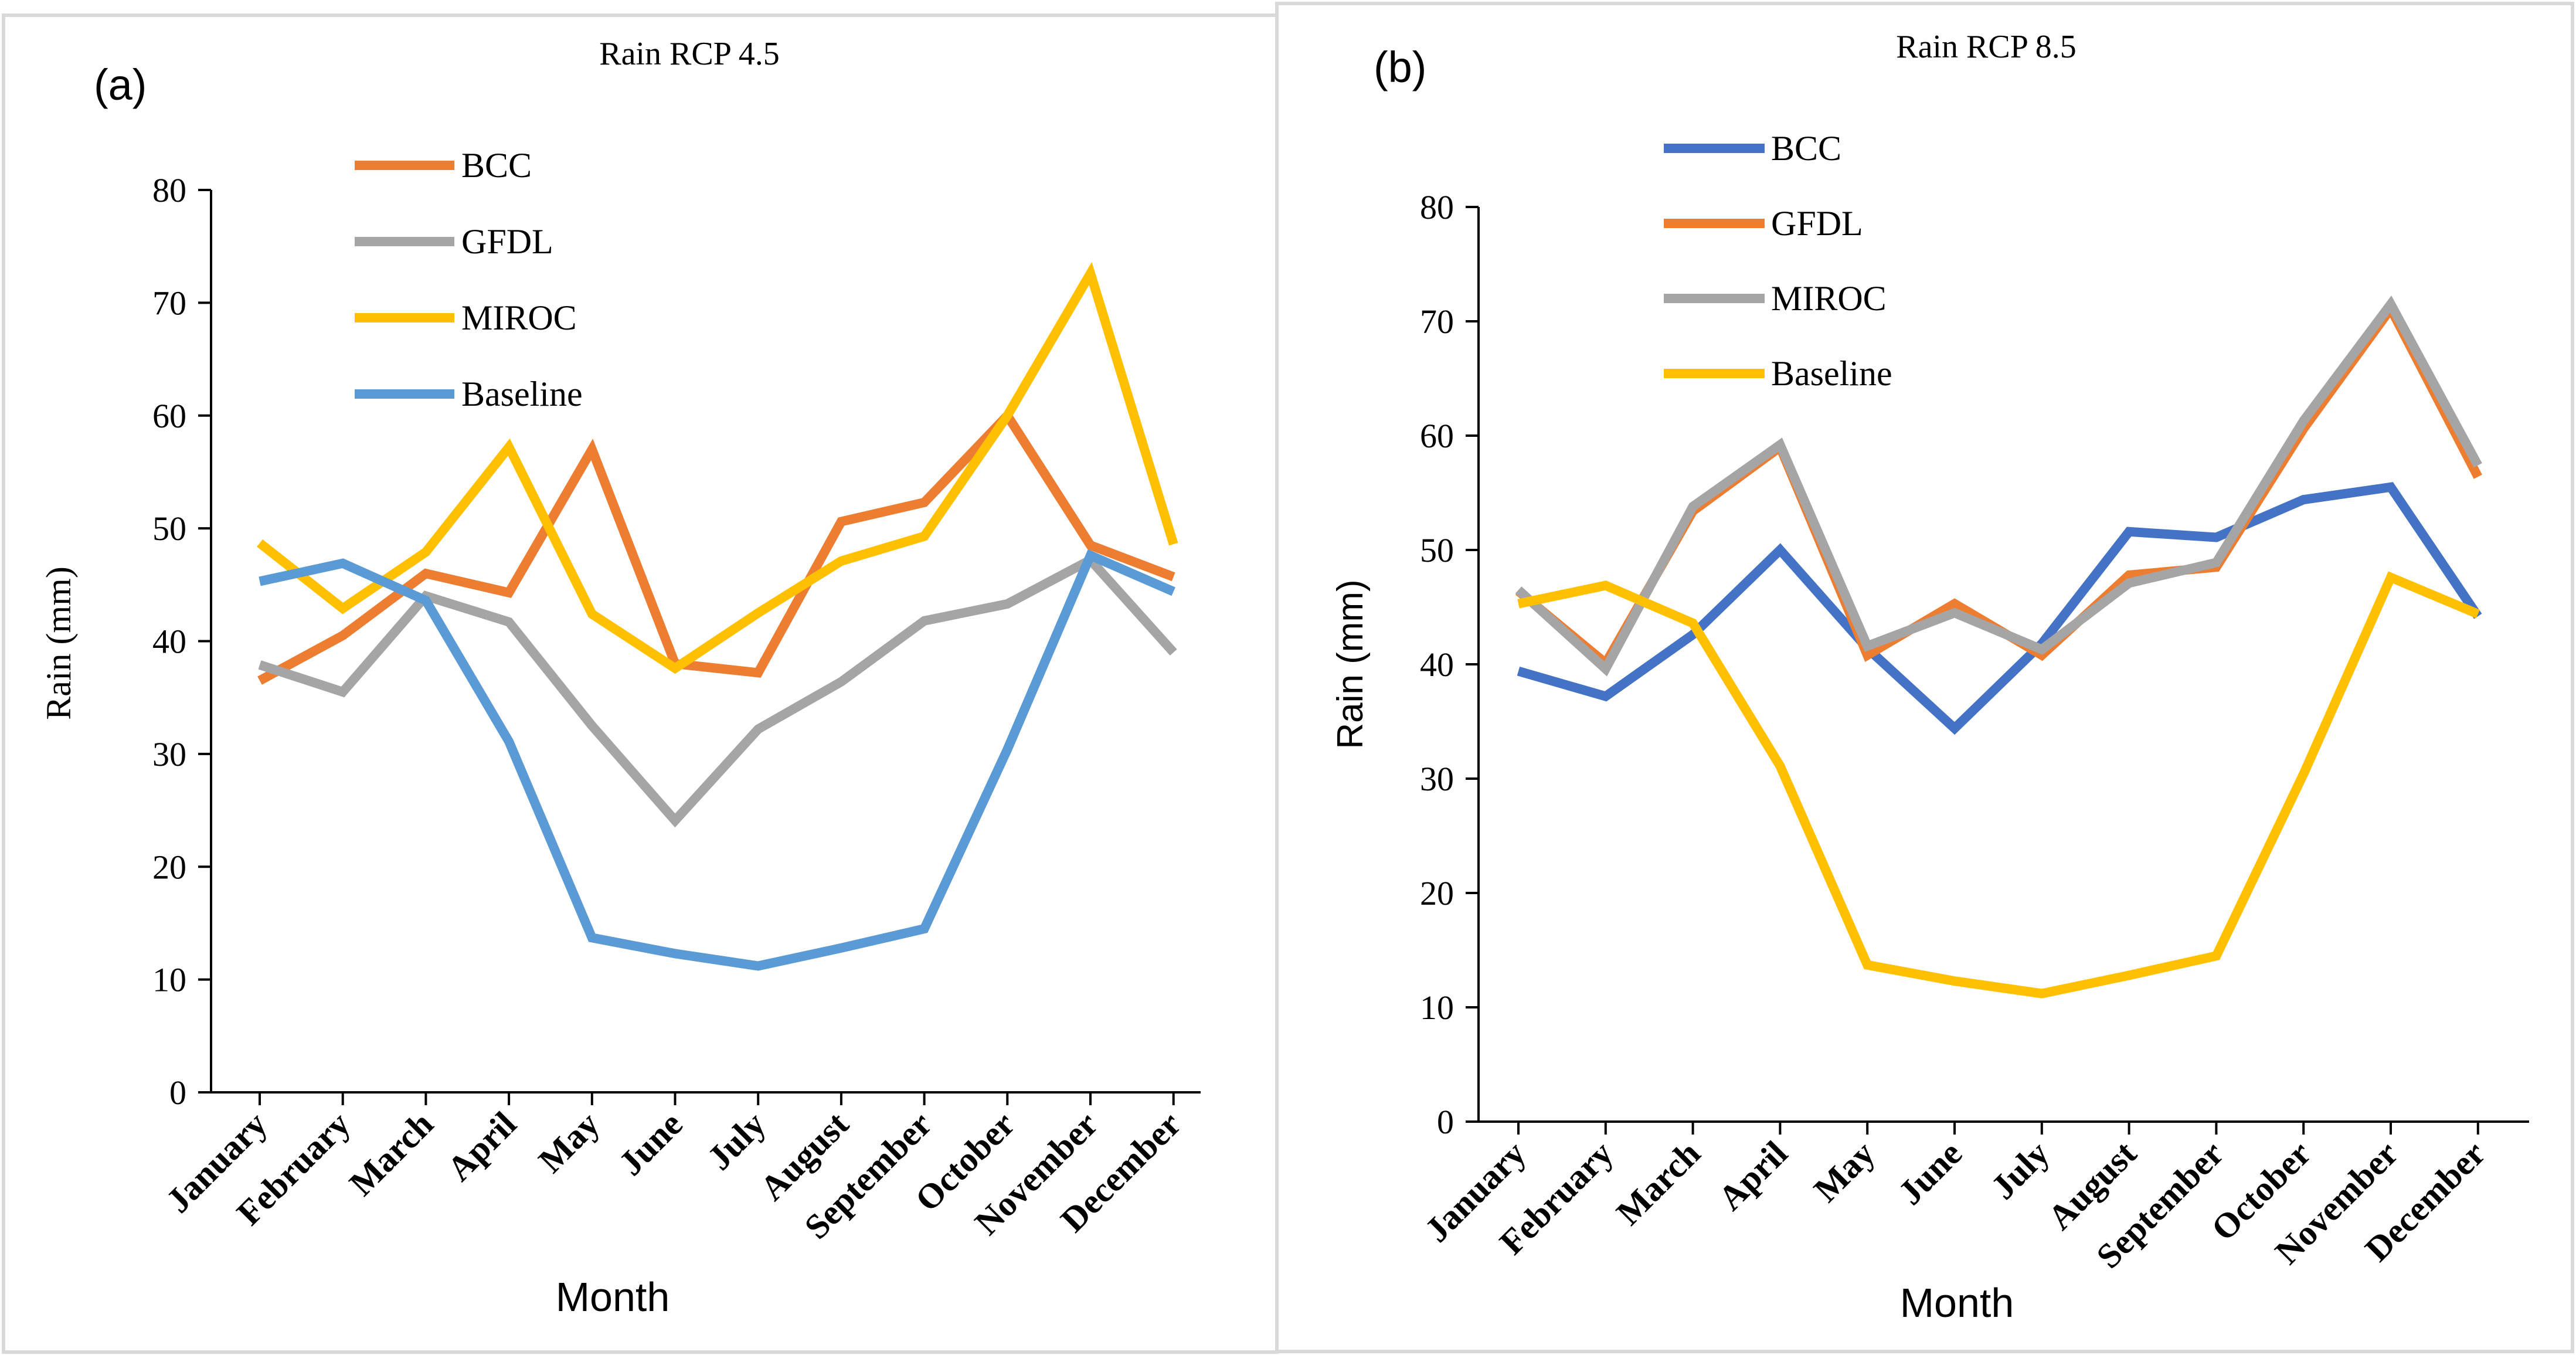 The height and width of the screenshot is (1355, 2576). Describe the element at coordinates (169, 190) in the screenshot. I see `y-tick-label-a: 80` at that location.